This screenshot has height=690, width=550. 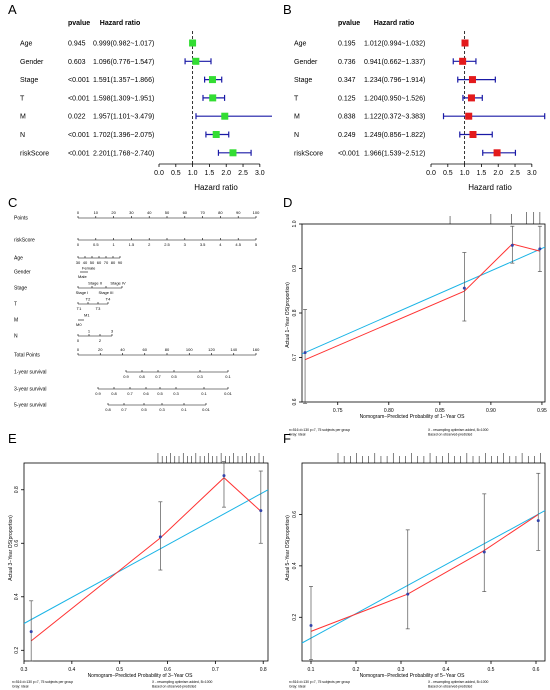 I want to click on cal-f-y-tick-label: 0.6, so click(x=295, y=514).